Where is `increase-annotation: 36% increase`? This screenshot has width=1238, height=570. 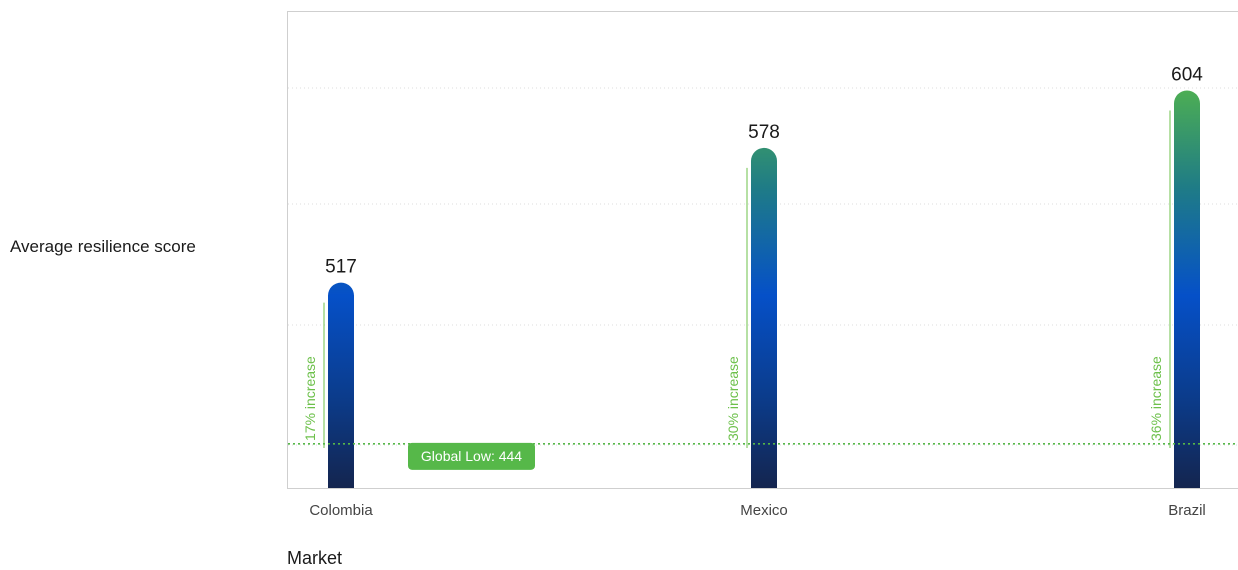 increase-annotation: 36% increase is located at coordinates (1156, 398).